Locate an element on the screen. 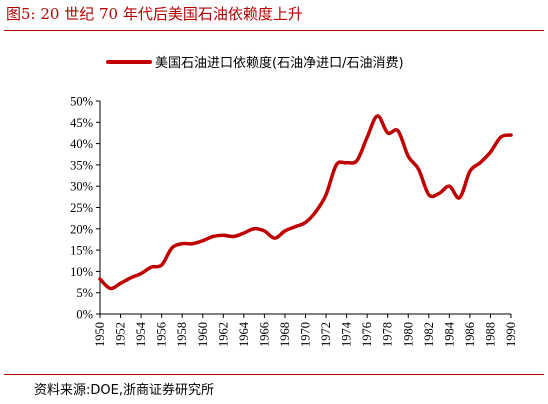 The image size is (548, 404). x-tick-label: 1968 is located at coordinates (285, 334).